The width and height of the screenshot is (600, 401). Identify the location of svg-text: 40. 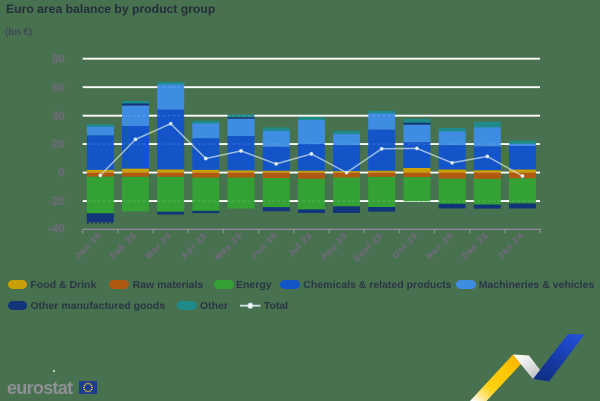
(58, 117).